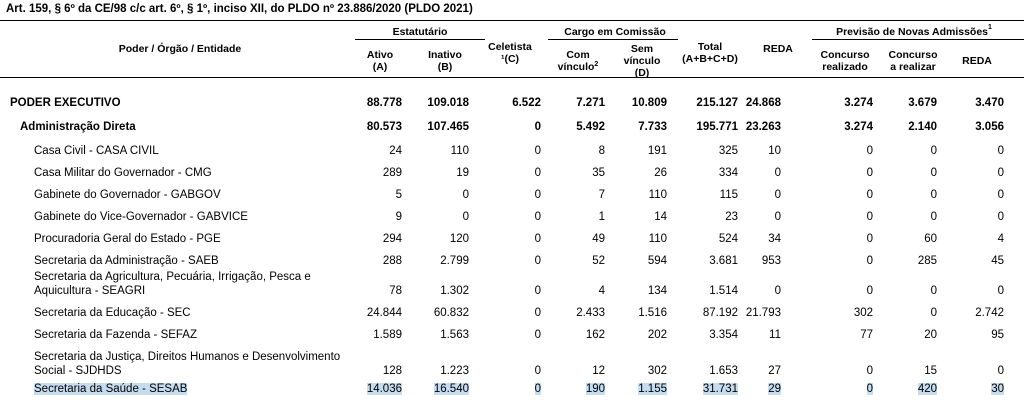 This screenshot has height=404, width=1024. Describe the element at coordinates (392, 173) in the screenshot. I see `row-value: 289` at that location.